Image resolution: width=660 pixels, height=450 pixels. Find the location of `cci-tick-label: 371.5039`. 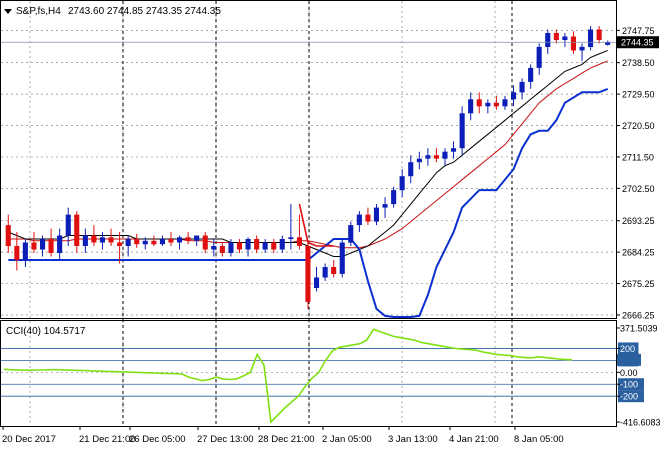

cci-tick-label: 371.5039 is located at coordinates (639, 329).